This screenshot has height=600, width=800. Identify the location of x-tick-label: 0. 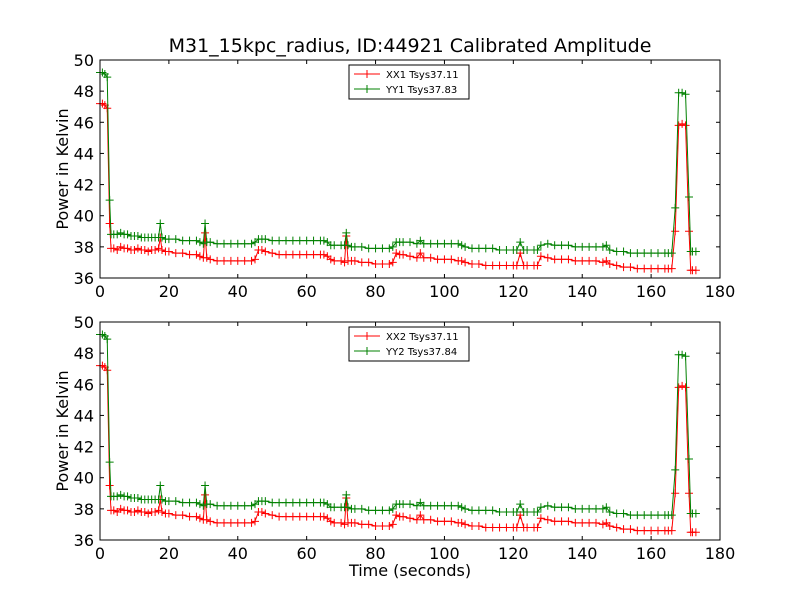
(100, 291).